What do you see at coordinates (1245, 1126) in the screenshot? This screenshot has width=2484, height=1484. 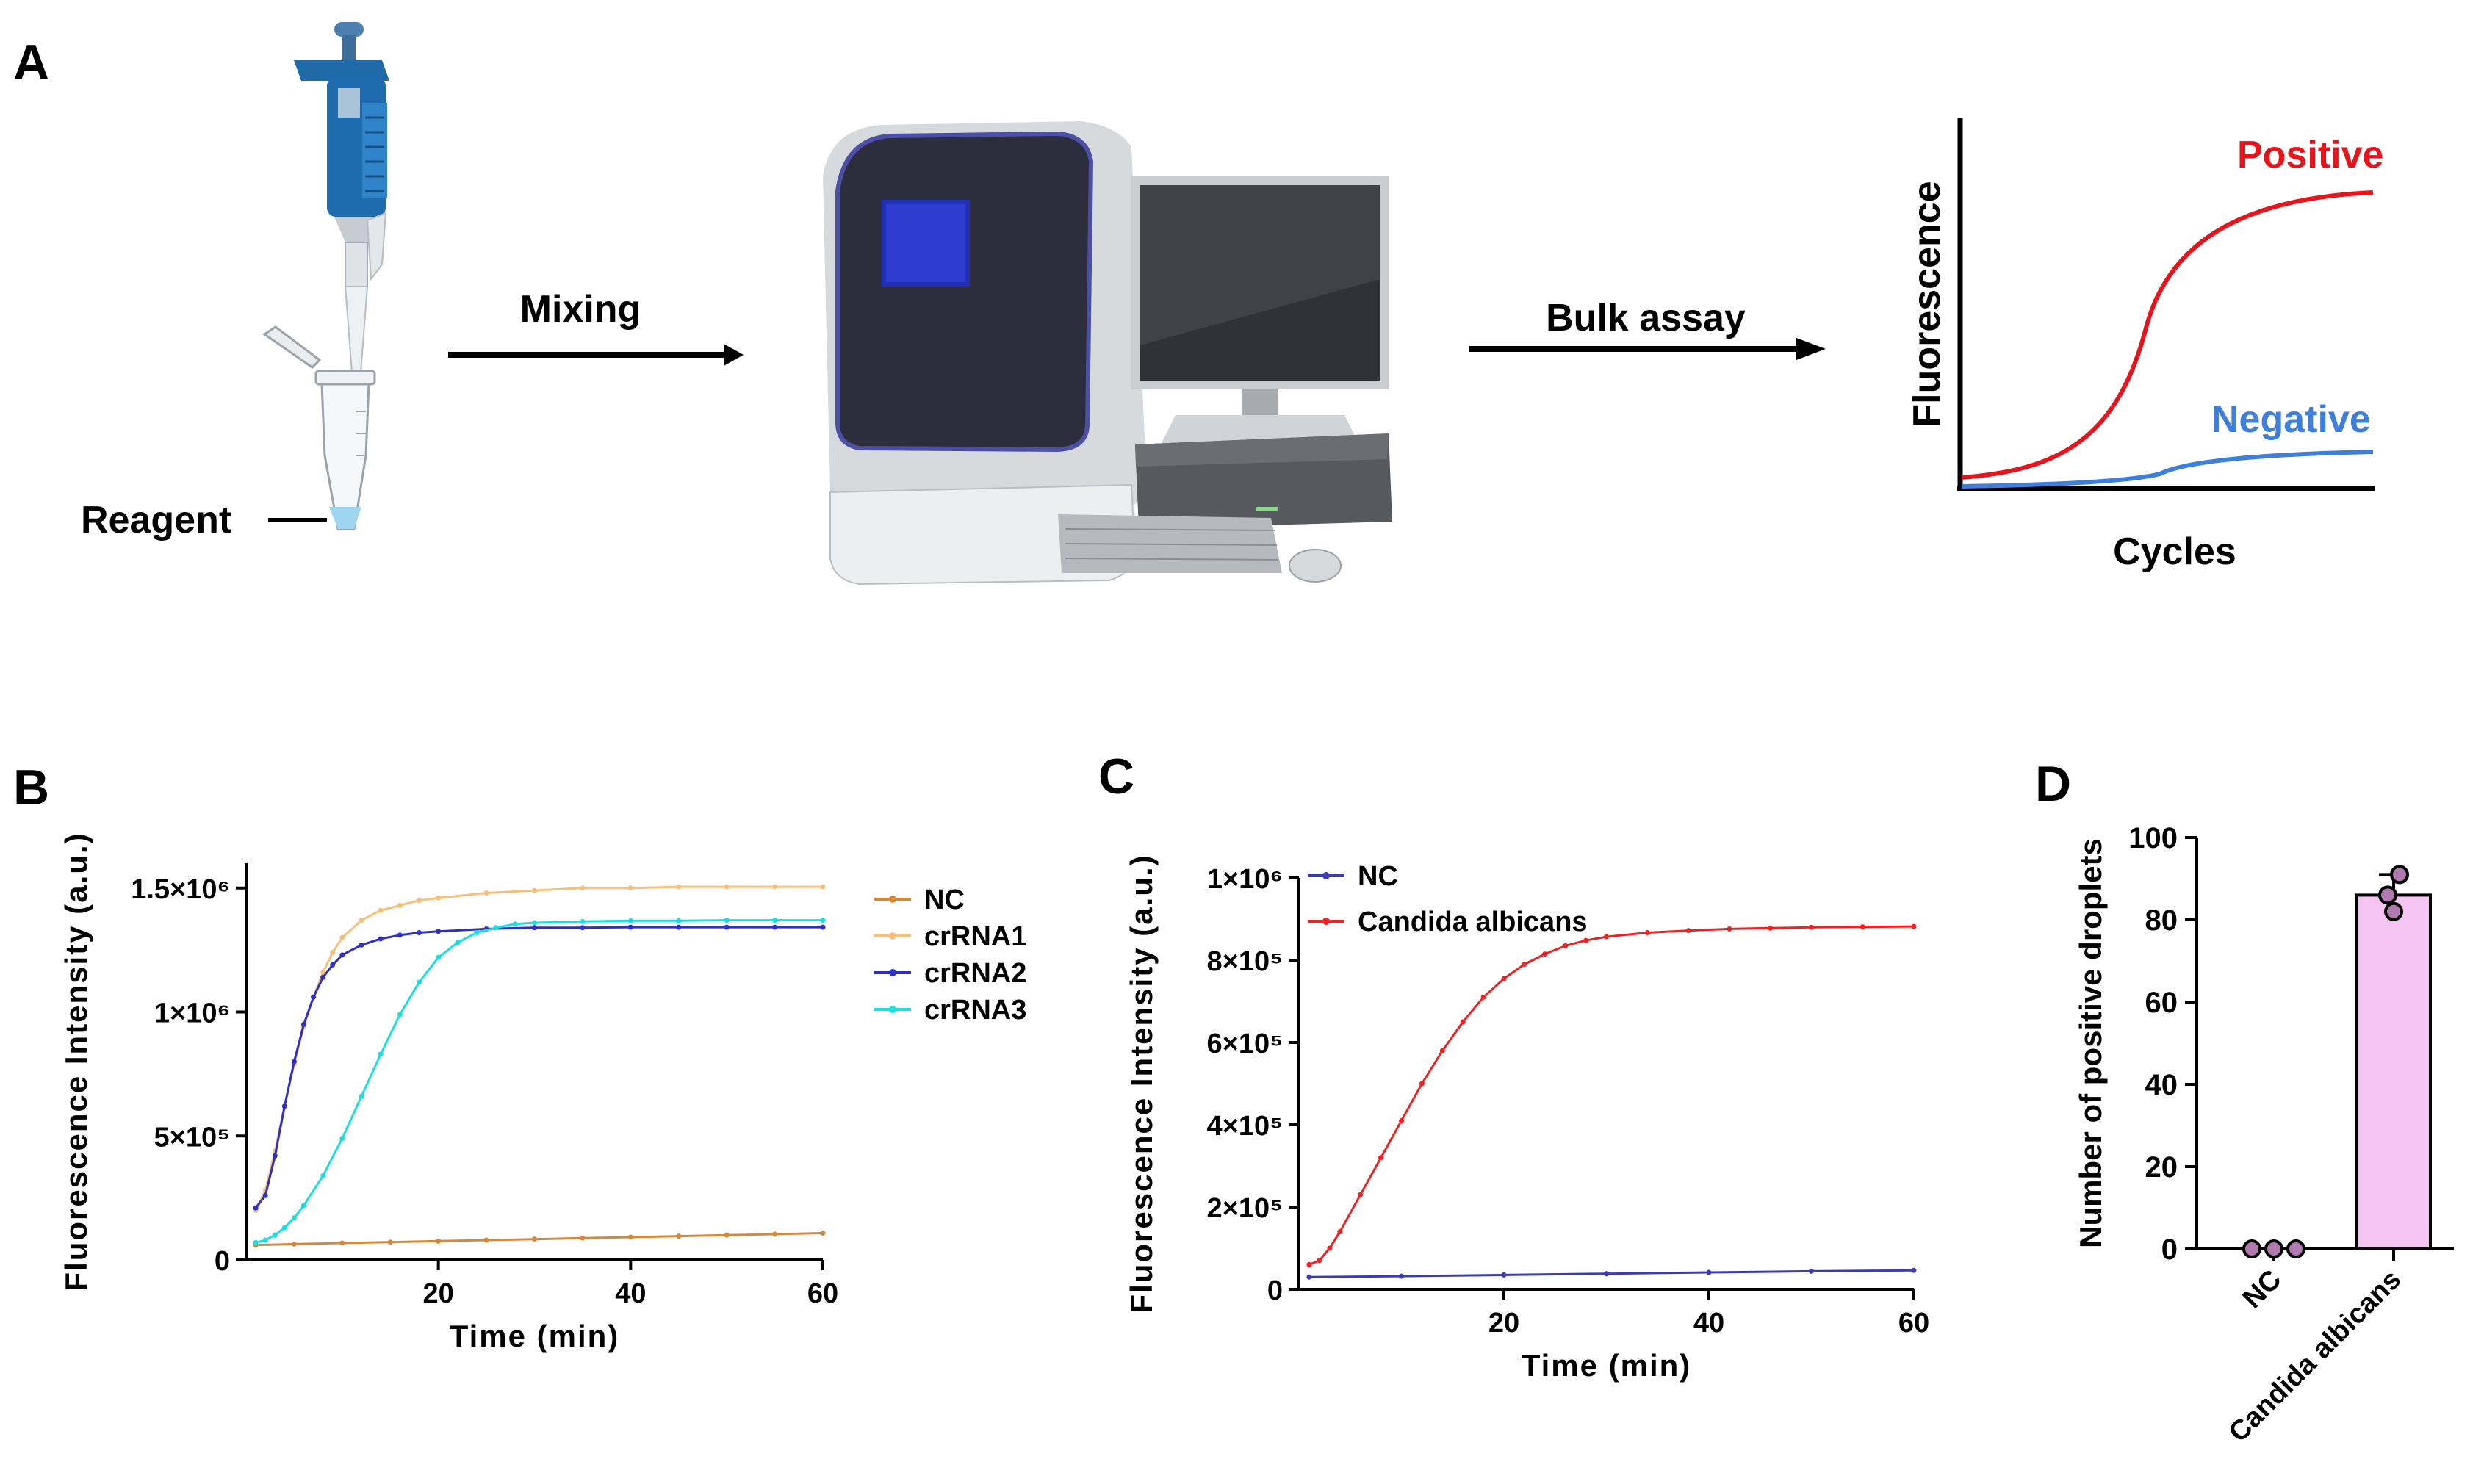 I see `y-tick-label: 4×10⁵` at bounding box center [1245, 1126].